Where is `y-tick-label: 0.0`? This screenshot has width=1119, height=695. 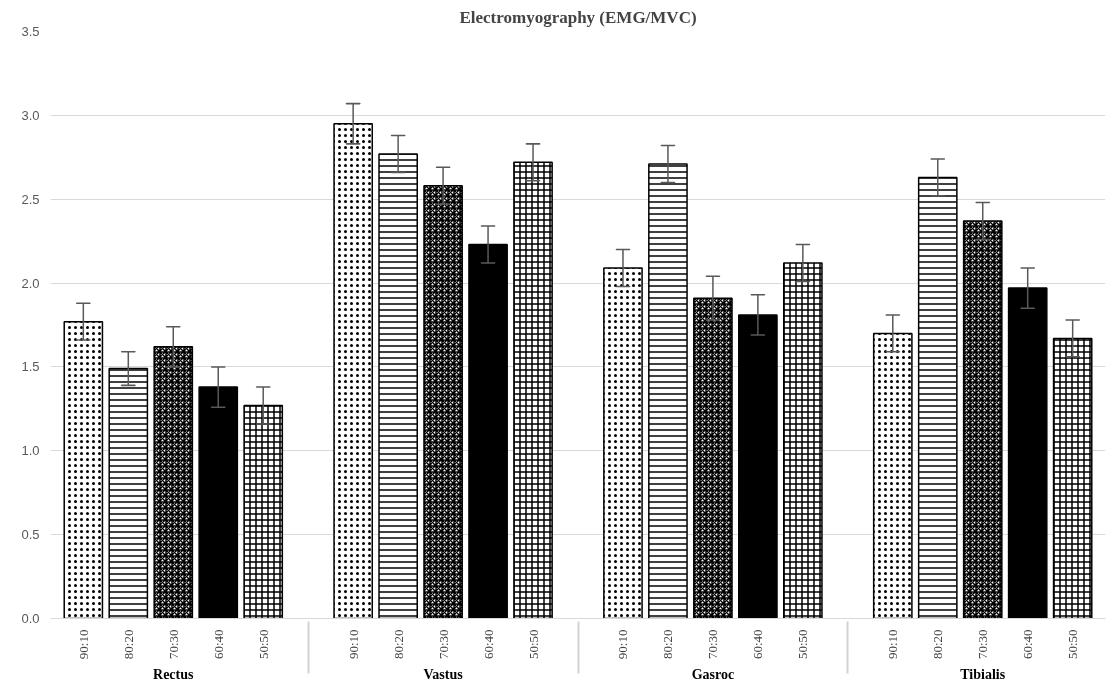 y-tick-label: 0.0 is located at coordinates (30, 618).